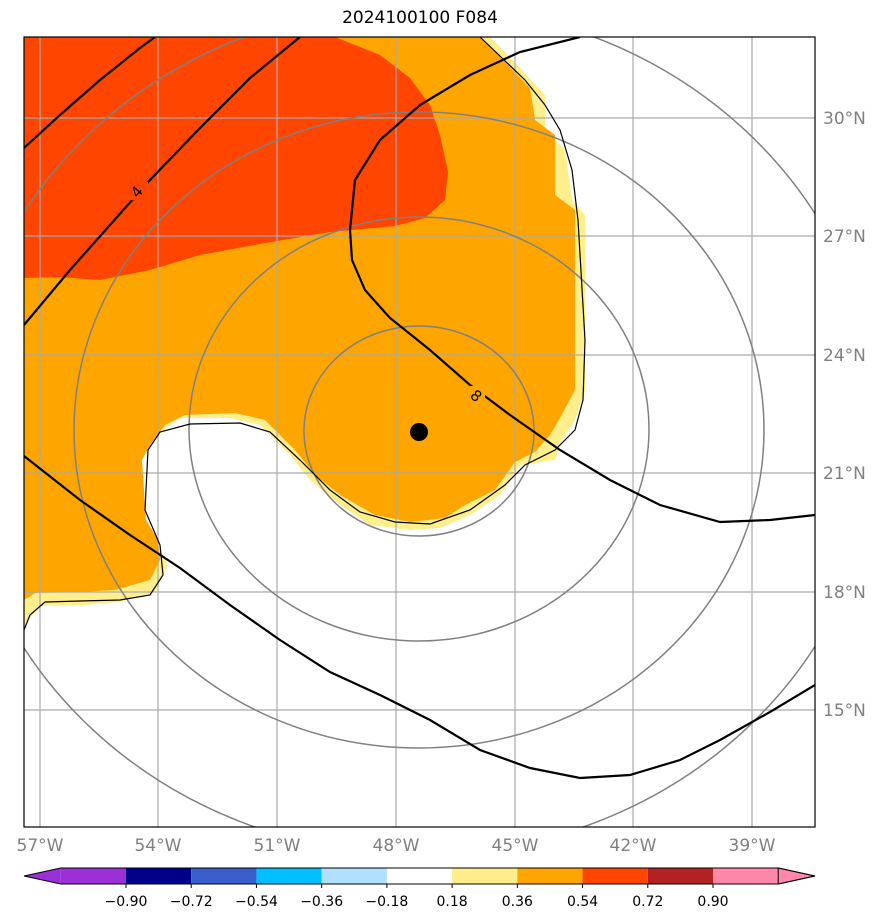 This screenshot has height=924, width=885. I want to click on colorbar-outline, so click(419, 876).